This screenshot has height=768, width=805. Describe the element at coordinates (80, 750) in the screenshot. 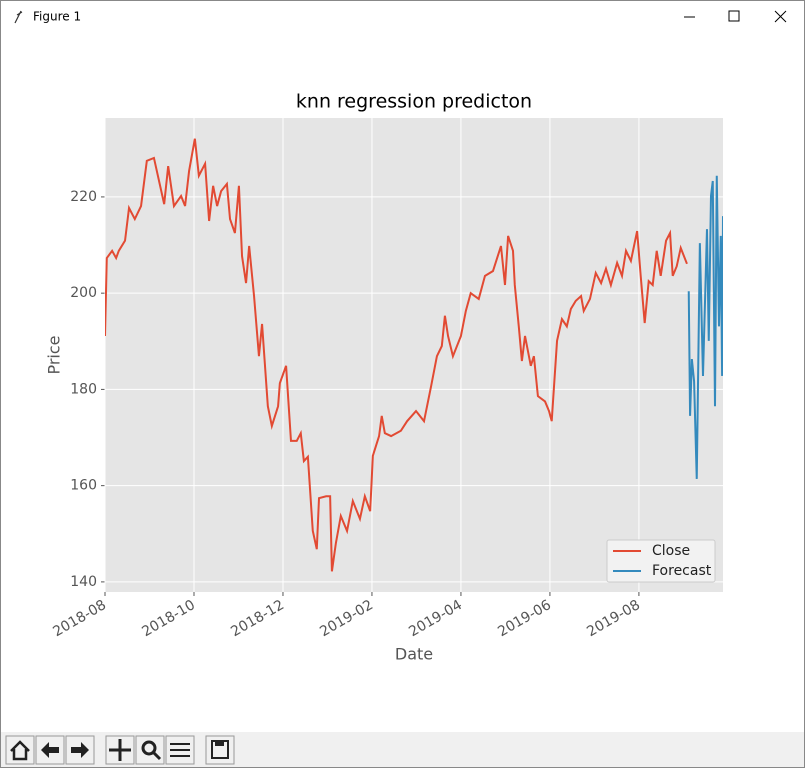

I see `forward-button` at that location.